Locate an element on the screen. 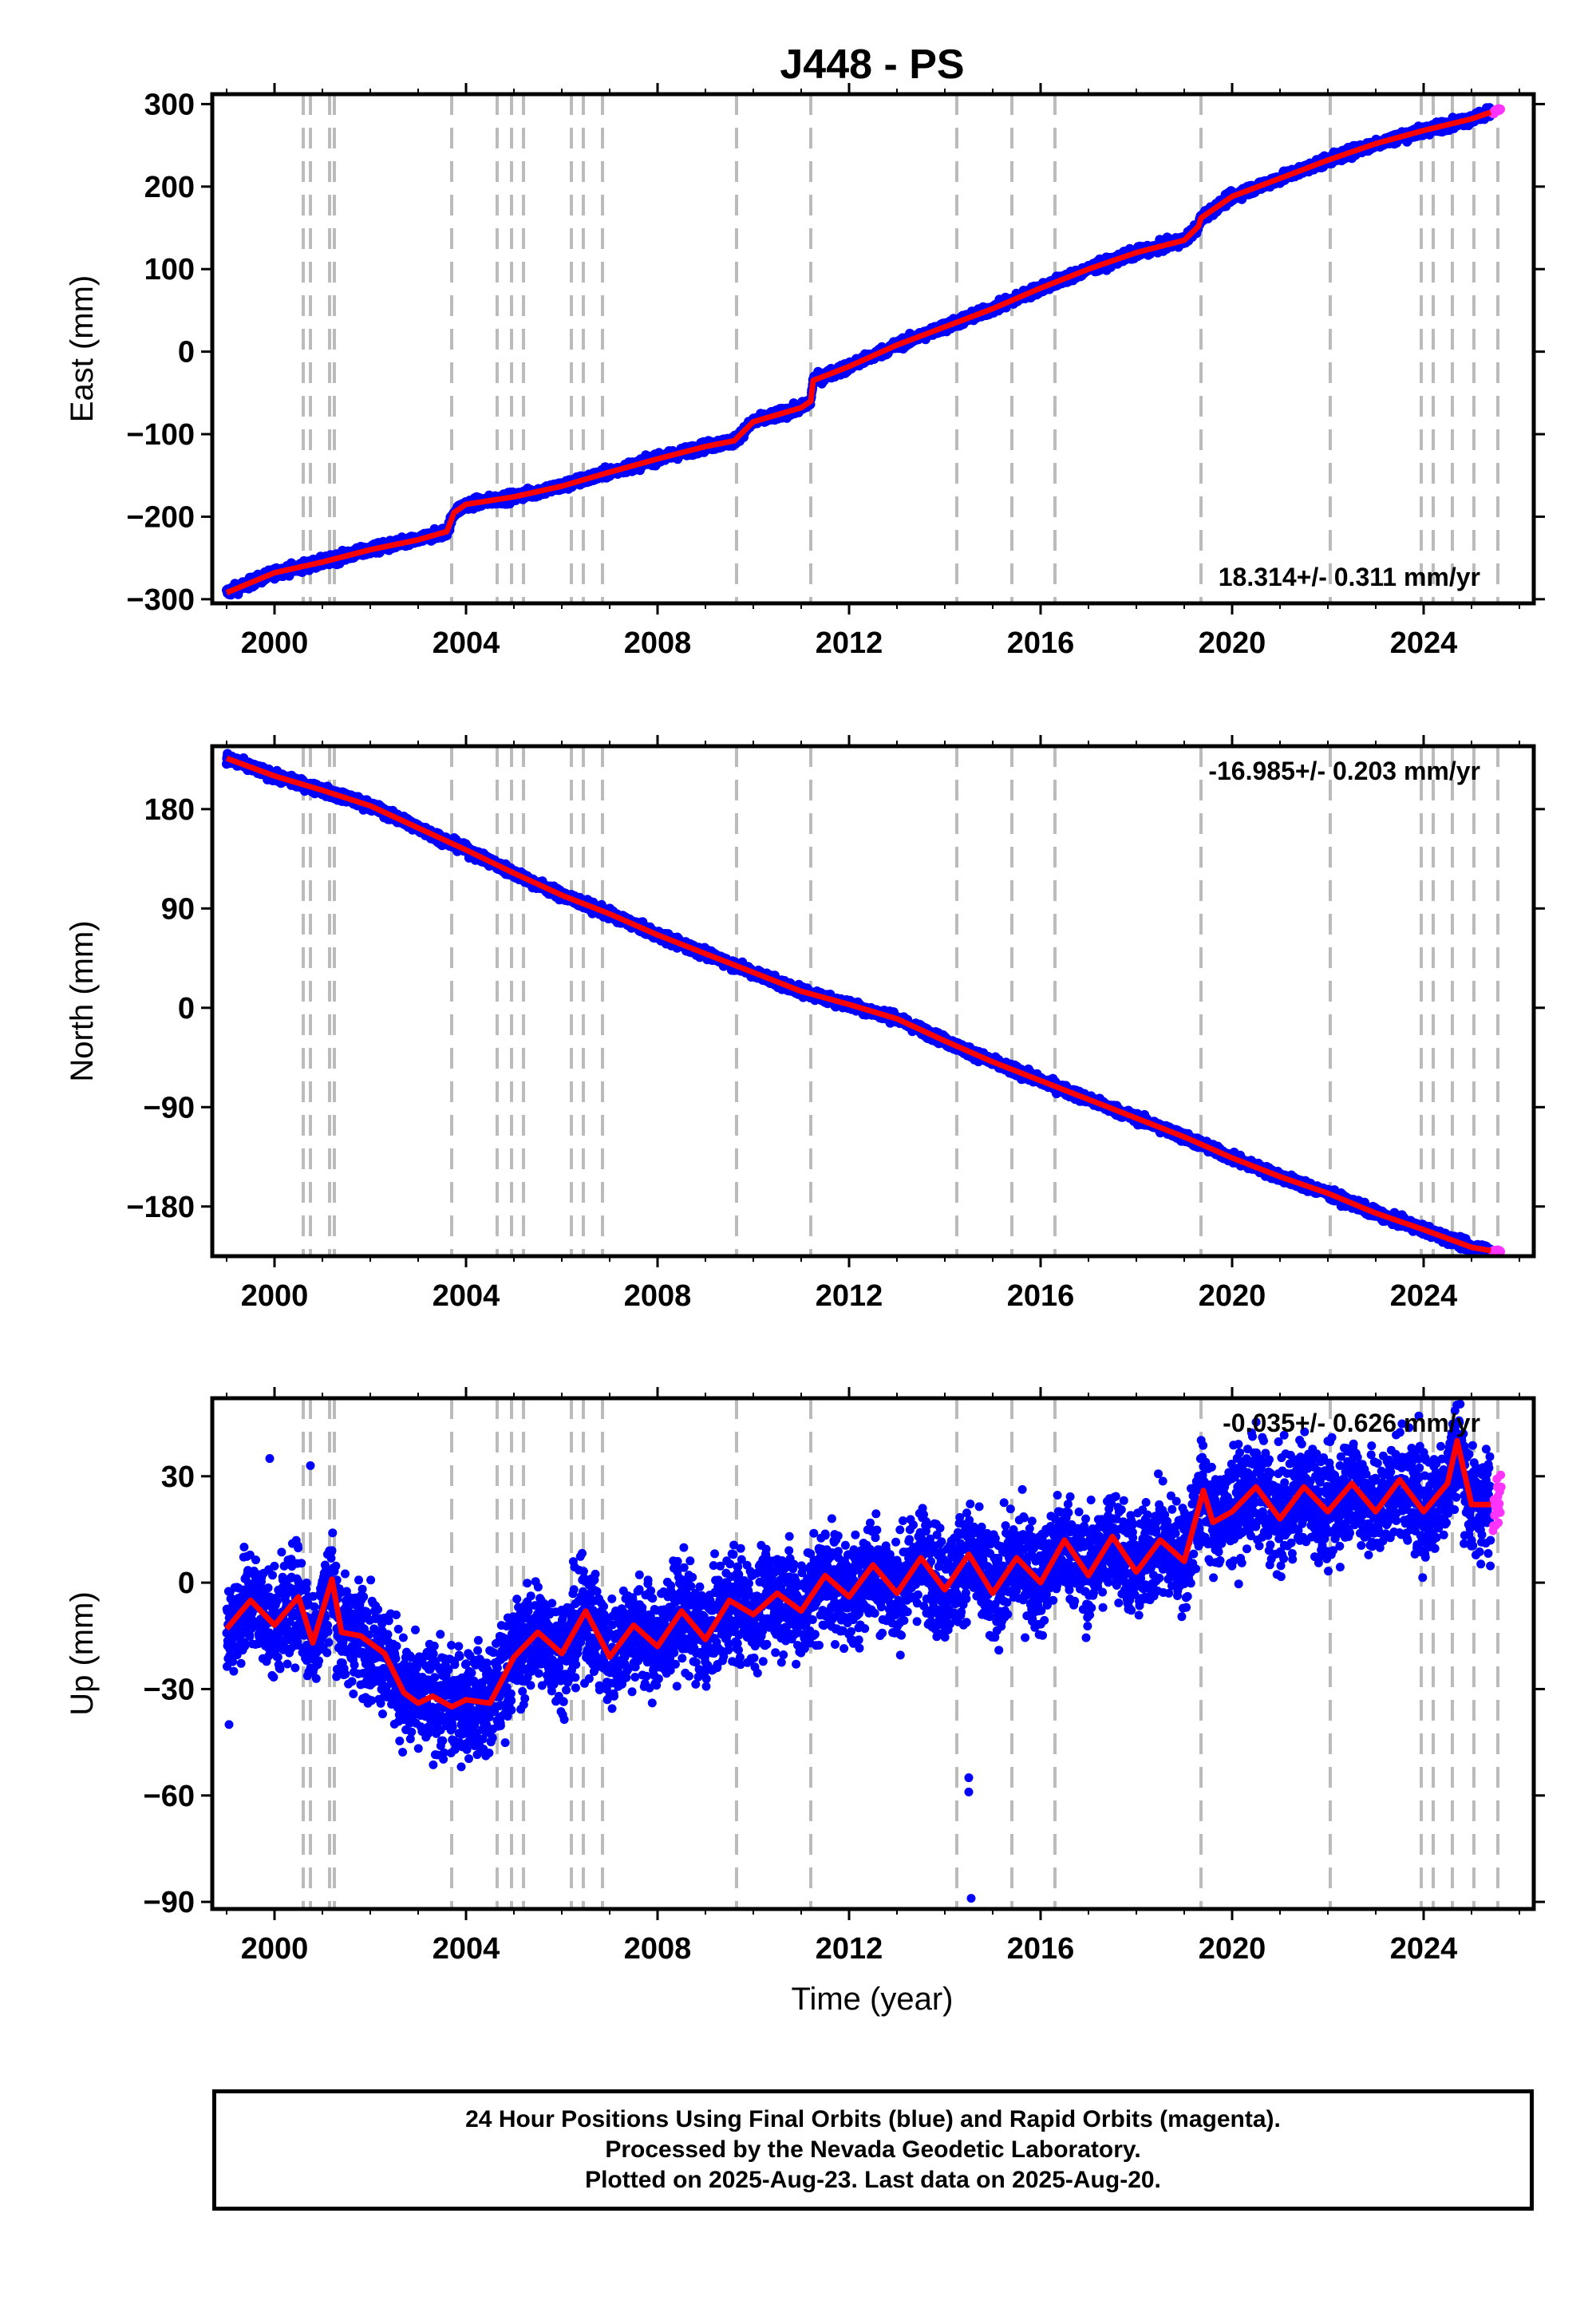 This screenshot has height=2316, width=1596. y-tick-label: −300 is located at coordinates (160, 600).